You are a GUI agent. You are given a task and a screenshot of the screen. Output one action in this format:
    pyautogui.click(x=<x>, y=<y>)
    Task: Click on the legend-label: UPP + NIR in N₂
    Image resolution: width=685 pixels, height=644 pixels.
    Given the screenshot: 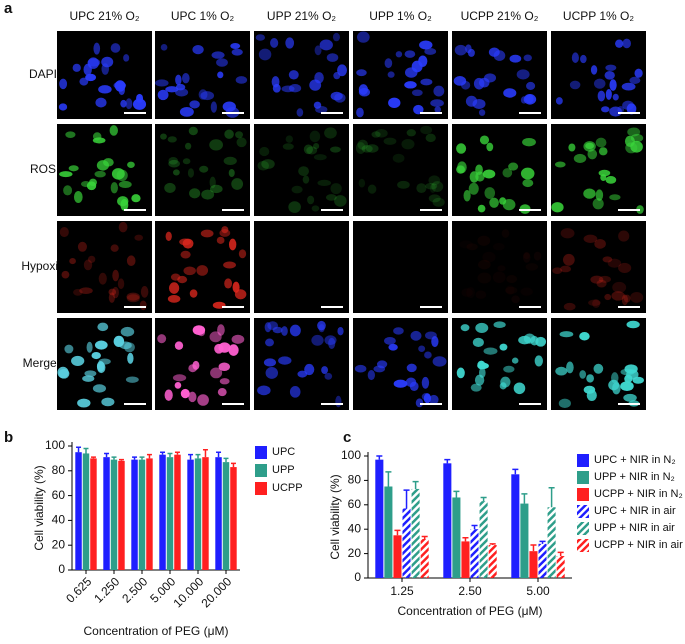 What is the action you would take?
    pyautogui.click(x=634, y=477)
    